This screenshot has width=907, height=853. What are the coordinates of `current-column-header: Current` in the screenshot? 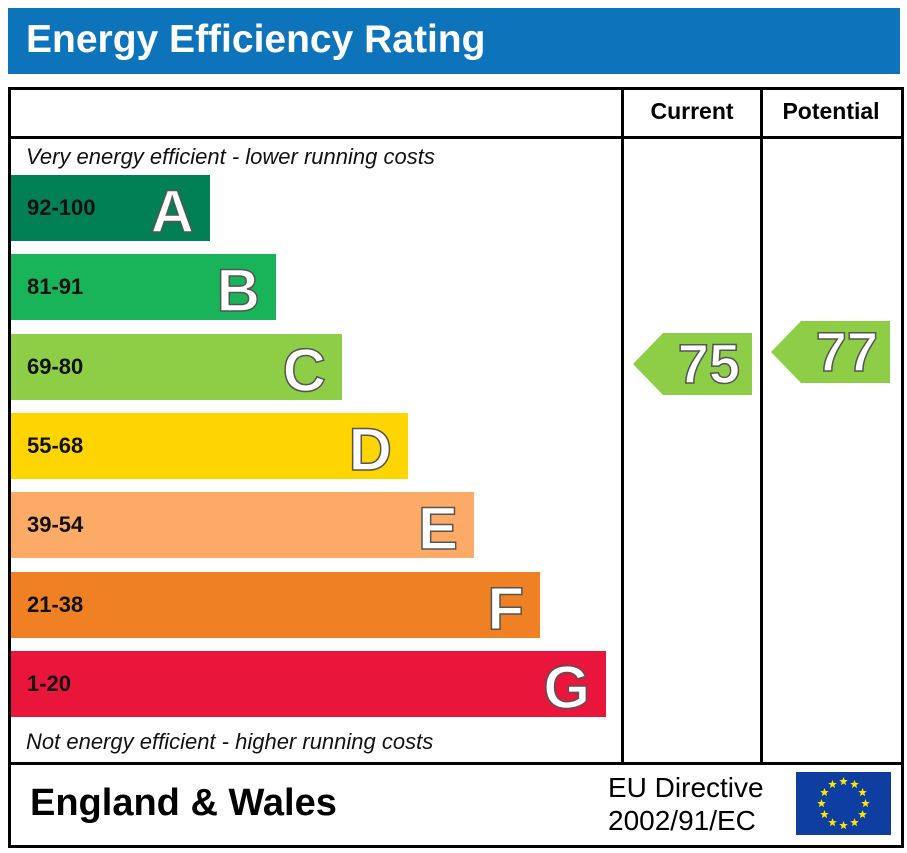 It's located at (692, 111).